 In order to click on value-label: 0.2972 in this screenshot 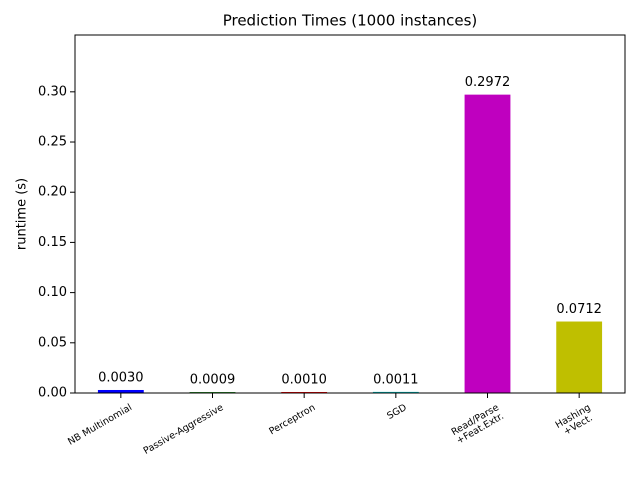, I will do `click(488, 82)`.